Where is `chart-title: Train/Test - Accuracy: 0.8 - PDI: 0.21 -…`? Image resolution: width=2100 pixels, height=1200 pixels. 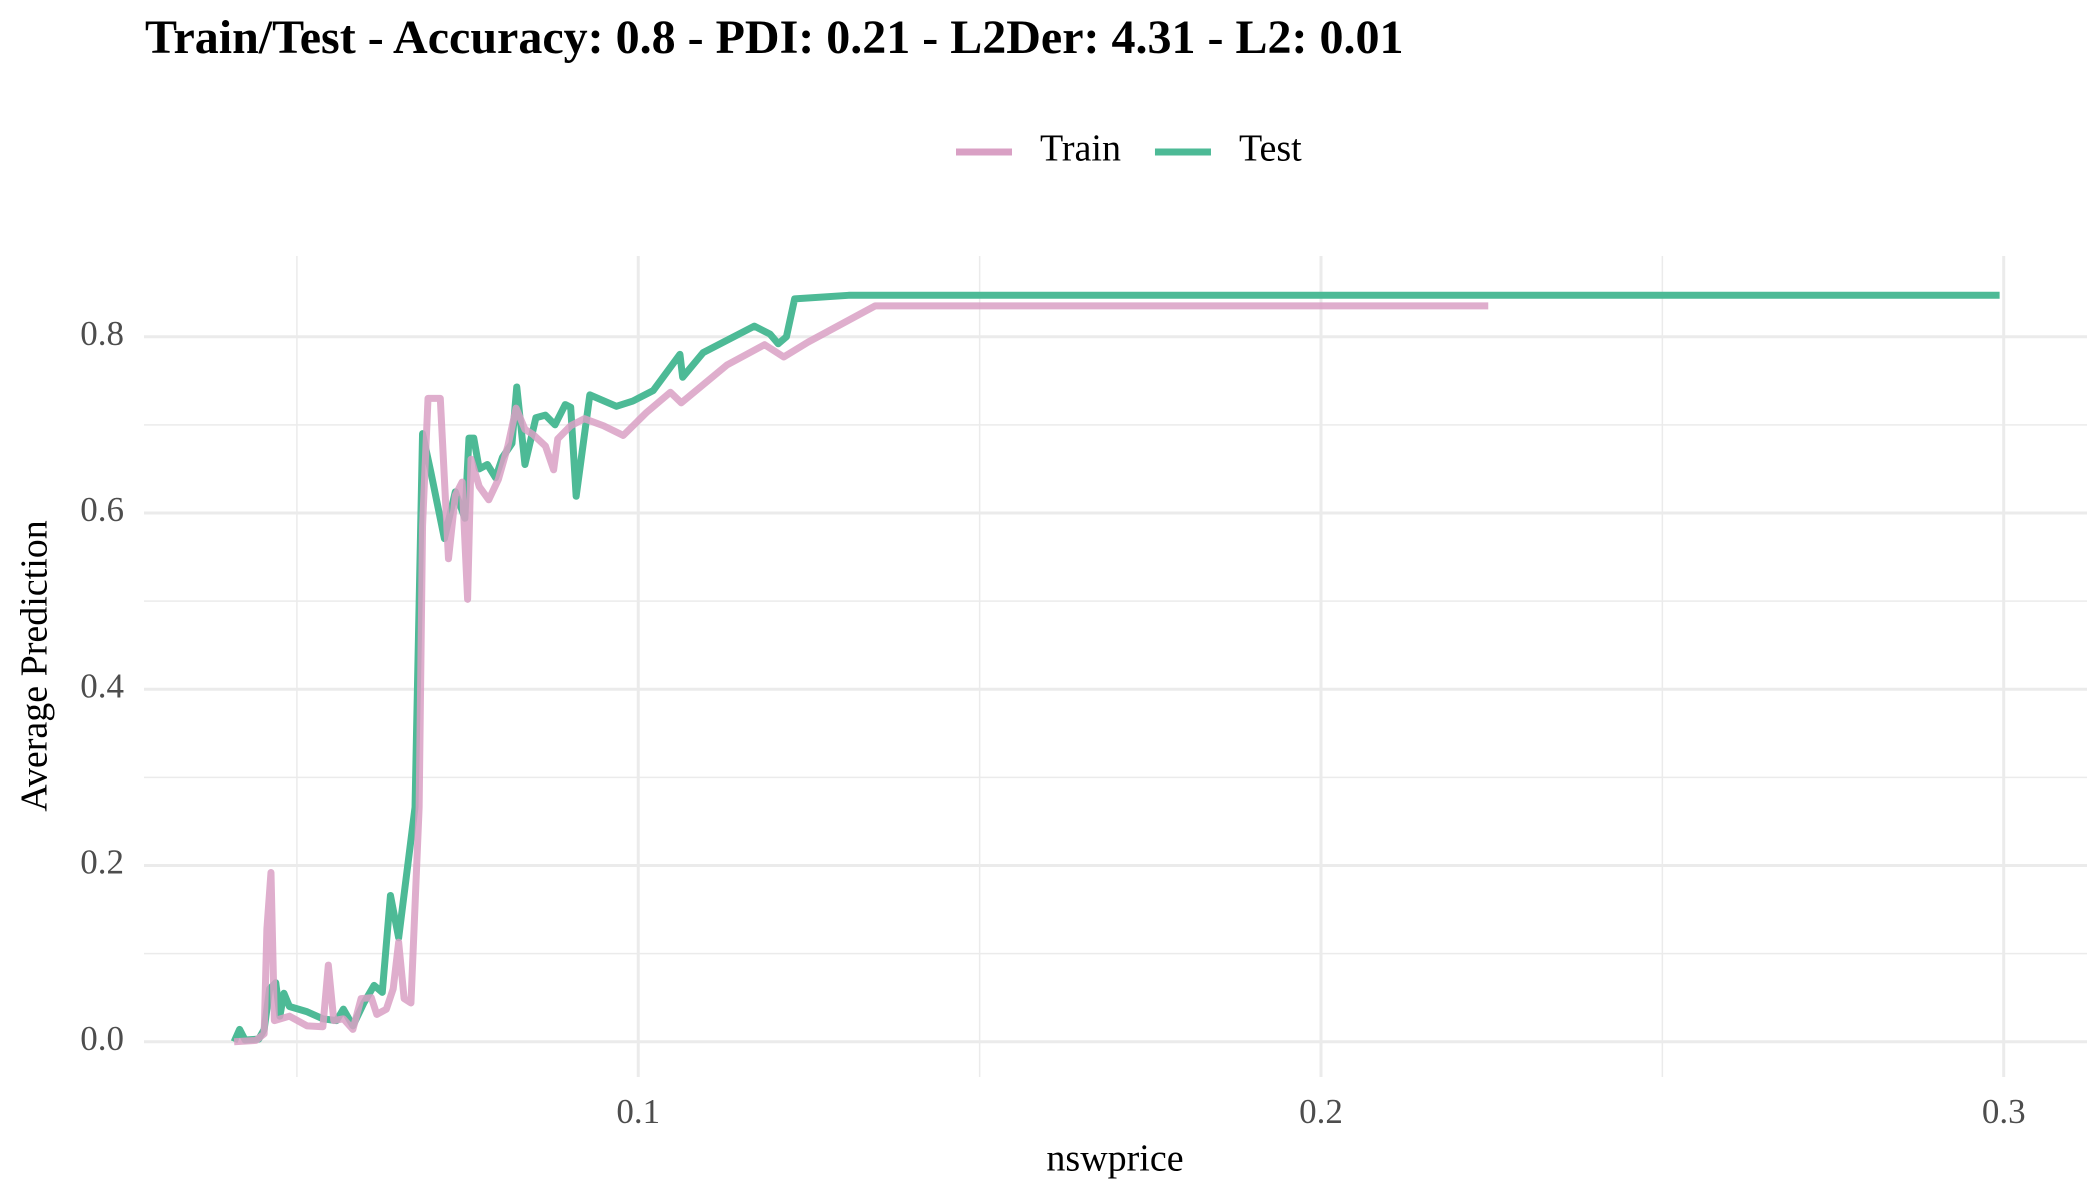
chart-title: Train/Test - Accuracy: 0.8 - PDI: 0.21 -… is located at coordinates (774, 37).